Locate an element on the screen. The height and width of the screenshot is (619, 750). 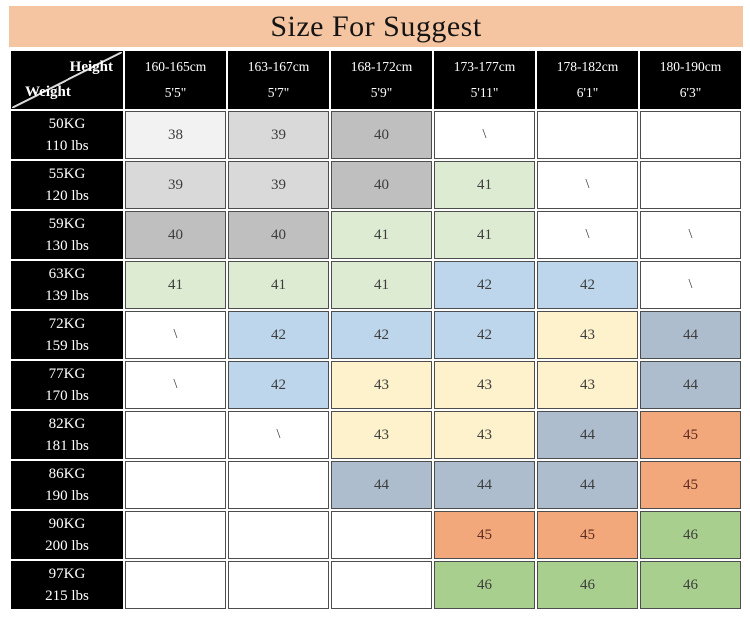
column-cm-label: 160-165cm is located at coordinates (175, 66).